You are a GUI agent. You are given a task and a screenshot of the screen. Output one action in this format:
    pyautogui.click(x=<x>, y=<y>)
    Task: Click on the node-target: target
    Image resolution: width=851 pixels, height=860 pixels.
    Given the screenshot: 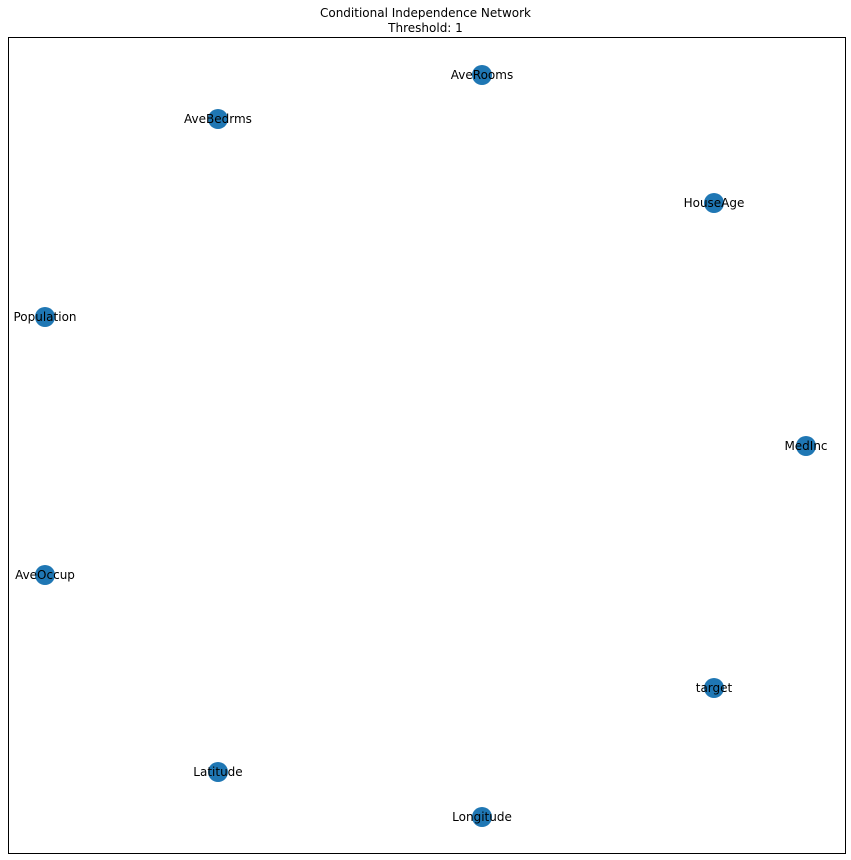 What is the action you would take?
    pyautogui.click(x=714, y=688)
    